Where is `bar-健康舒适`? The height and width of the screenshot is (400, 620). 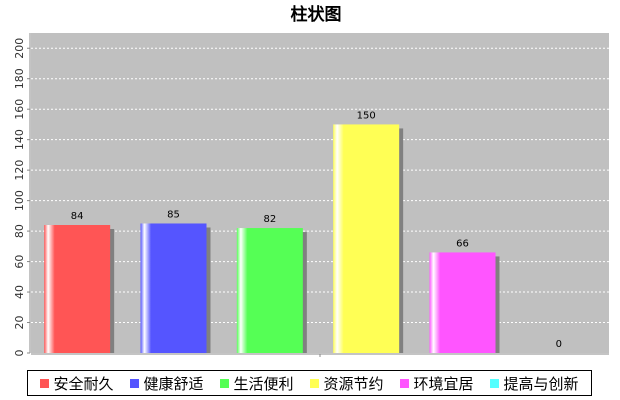 bar-健康舒适 is located at coordinates (173, 288).